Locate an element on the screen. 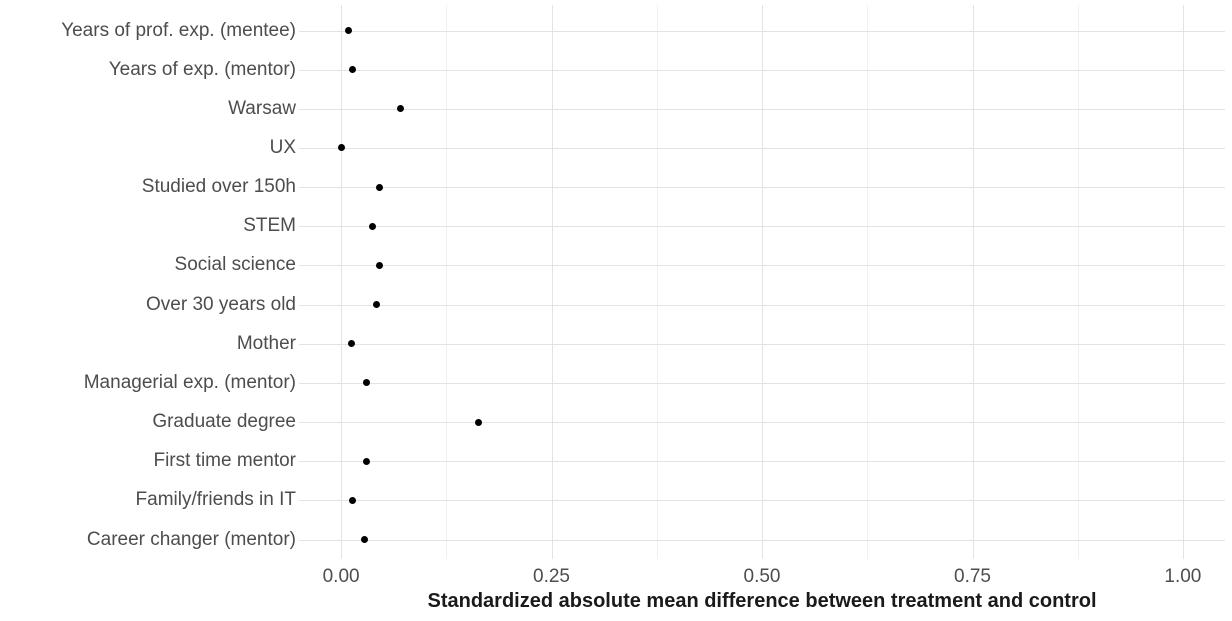 The width and height of the screenshot is (1232, 621). y-axis-label: Mother is located at coordinates (266, 343).